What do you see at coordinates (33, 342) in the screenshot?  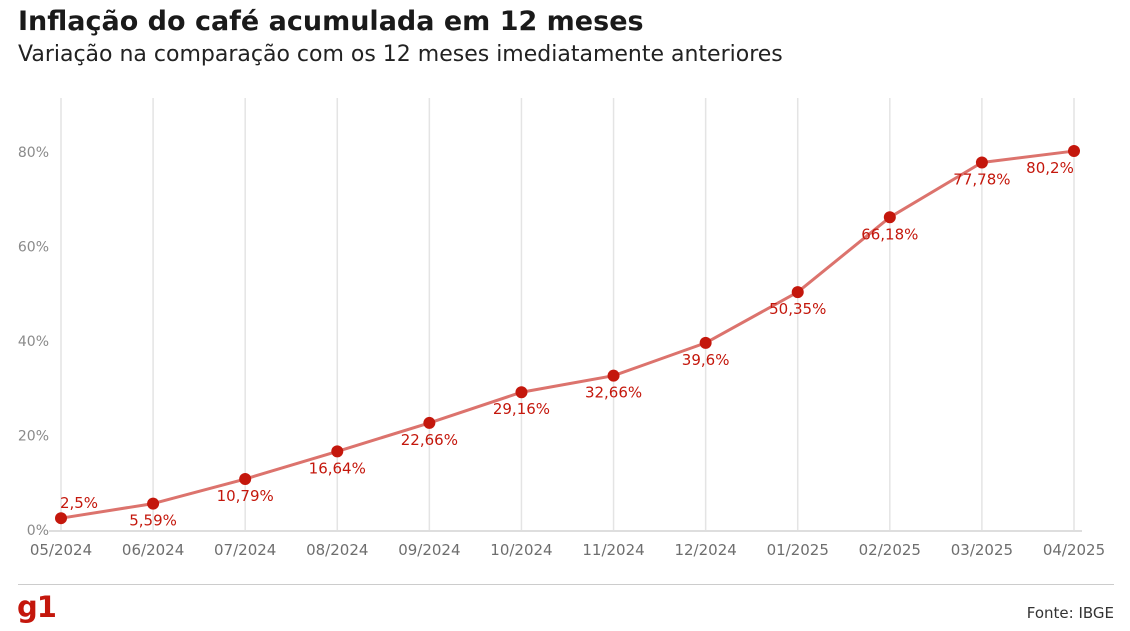 I see `y-tick-label: 40%` at bounding box center [33, 342].